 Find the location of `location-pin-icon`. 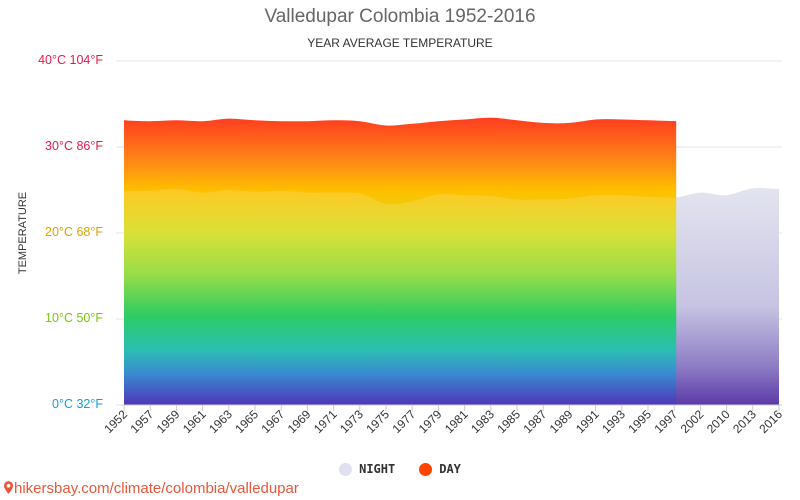

location-pin-icon is located at coordinates (8, 487).